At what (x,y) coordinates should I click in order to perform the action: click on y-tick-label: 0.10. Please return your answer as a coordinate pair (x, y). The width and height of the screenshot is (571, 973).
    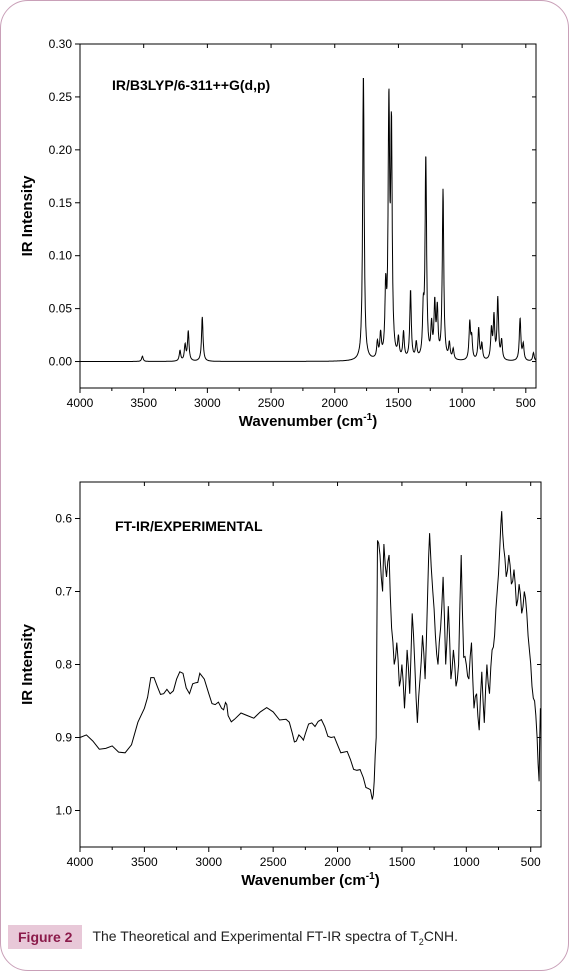
    Looking at the image, I should click on (61, 256).